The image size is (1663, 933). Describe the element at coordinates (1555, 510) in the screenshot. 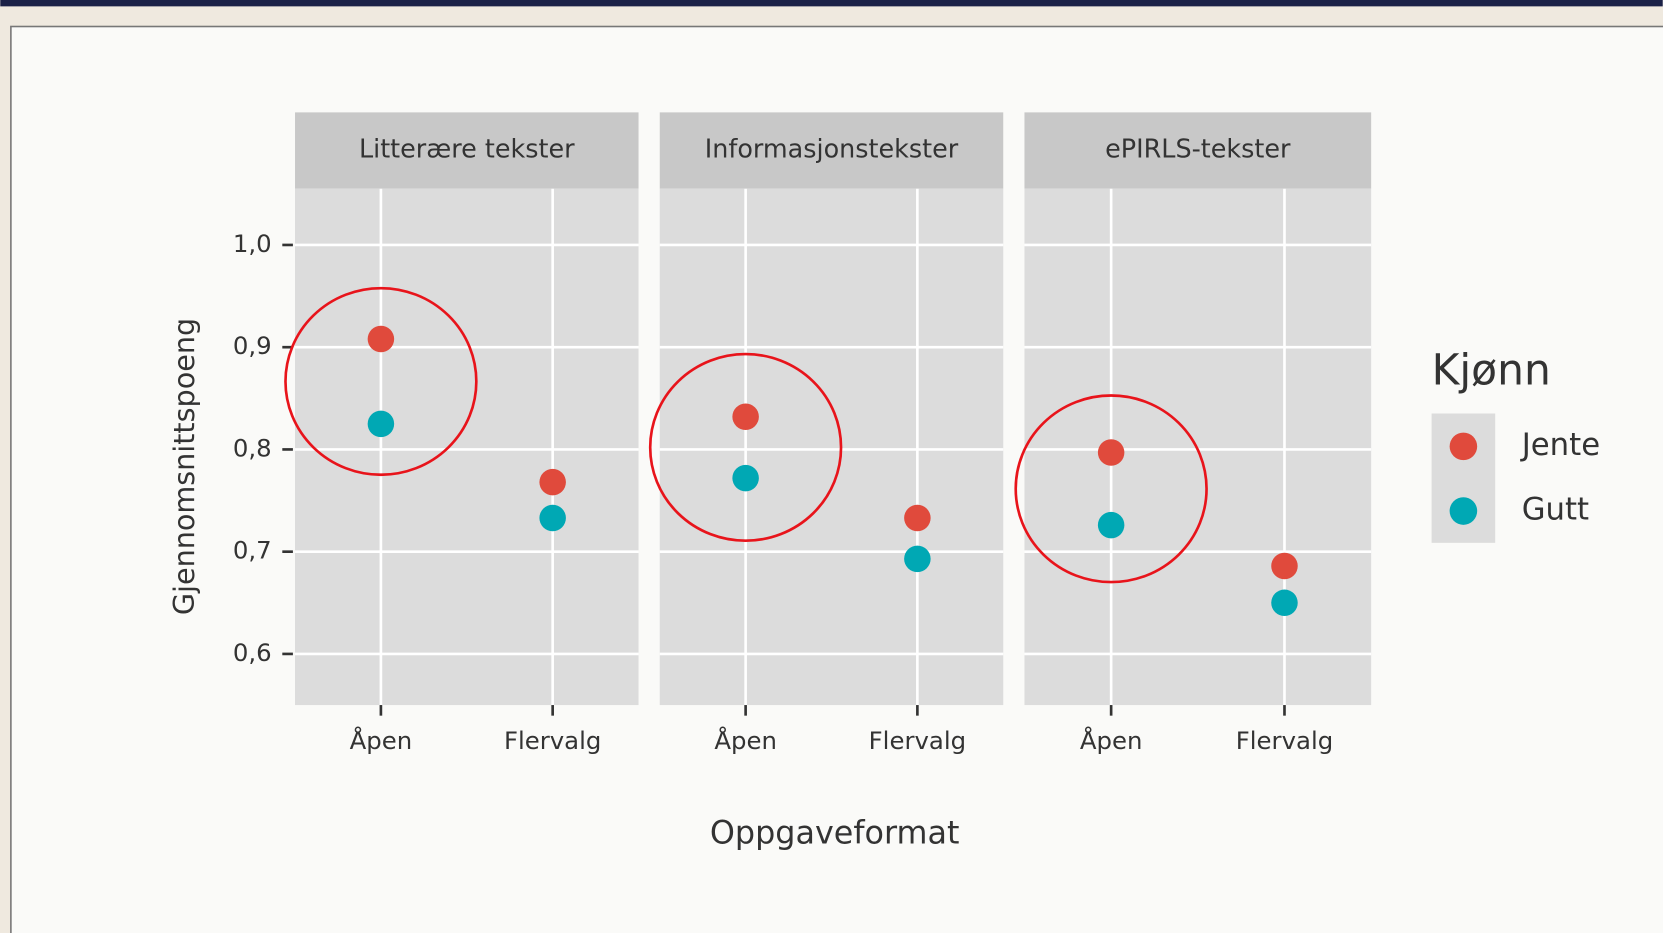

I see `legend-label: Gutt` at that location.